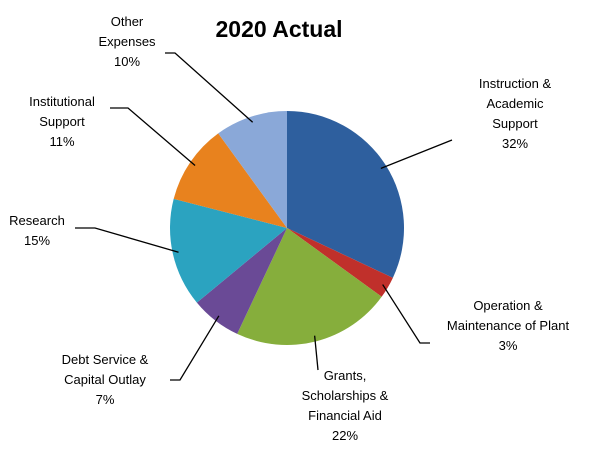  I want to click on pie-slice-other-expenses, so click(252, 169).